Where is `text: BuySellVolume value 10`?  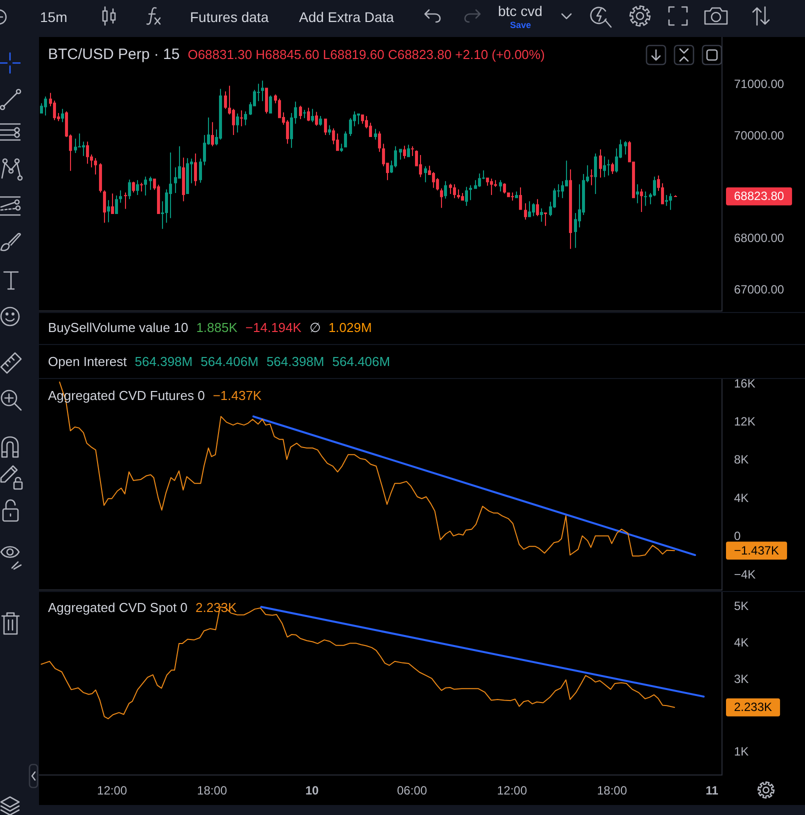
text: BuySellVolume value 10 is located at coordinates (118, 328).